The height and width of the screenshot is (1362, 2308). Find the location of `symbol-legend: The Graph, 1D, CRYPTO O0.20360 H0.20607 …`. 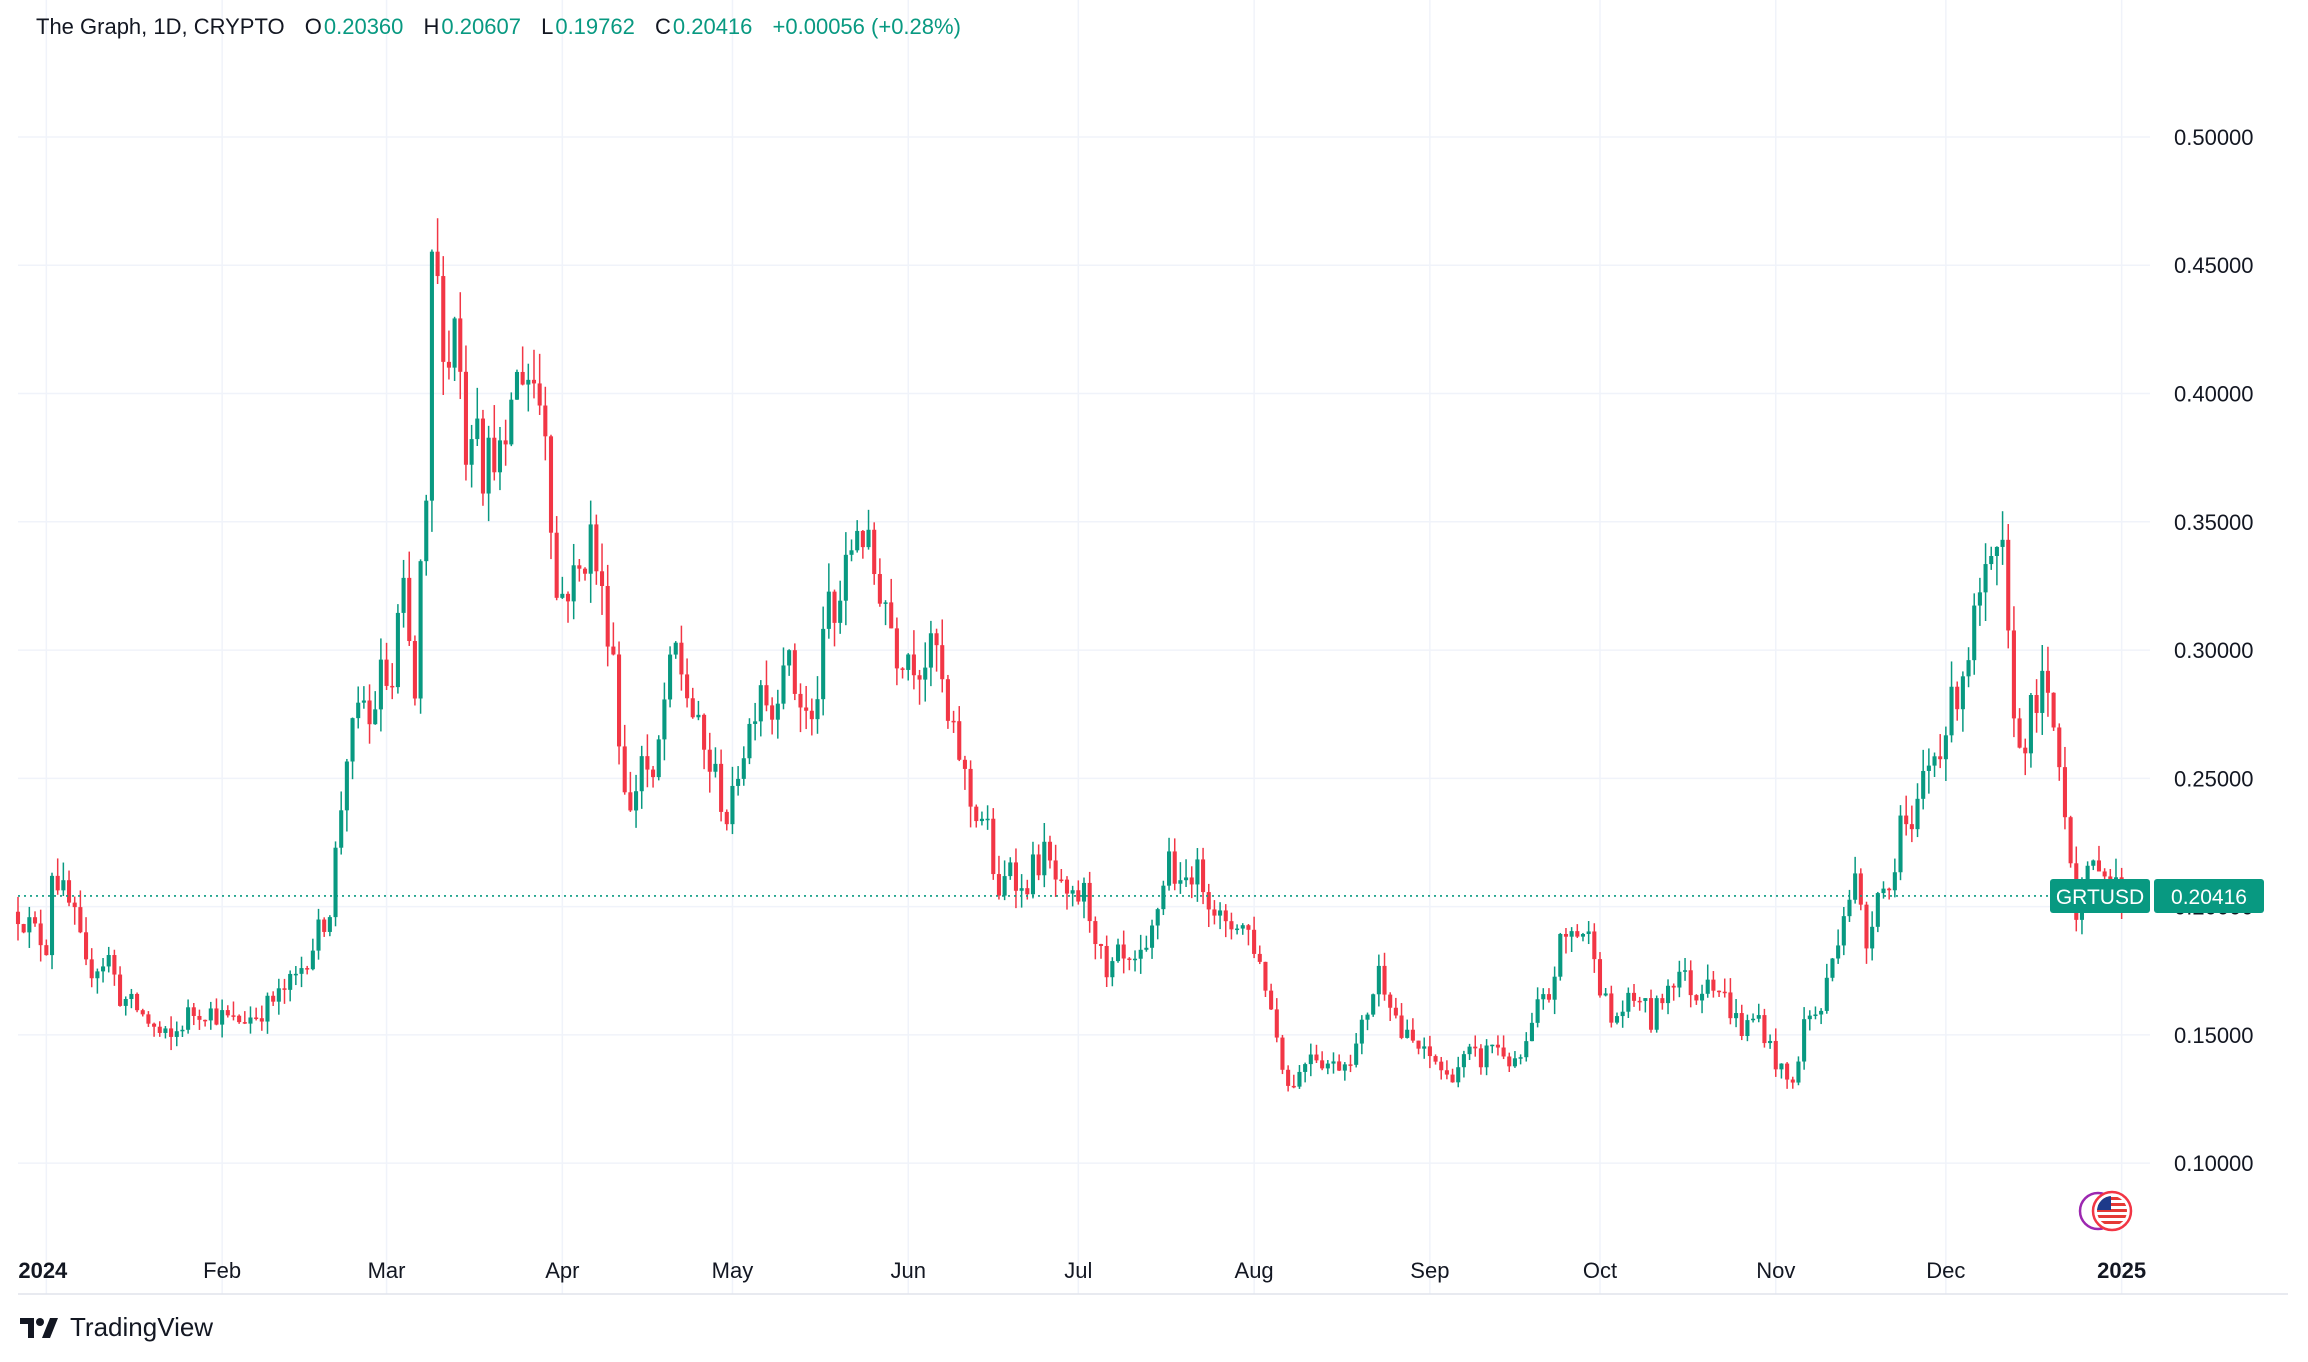

symbol-legend: The Graph, 1D, CRYPTO O0.20360 H0.20607 … is located at coordinates (505, 27).